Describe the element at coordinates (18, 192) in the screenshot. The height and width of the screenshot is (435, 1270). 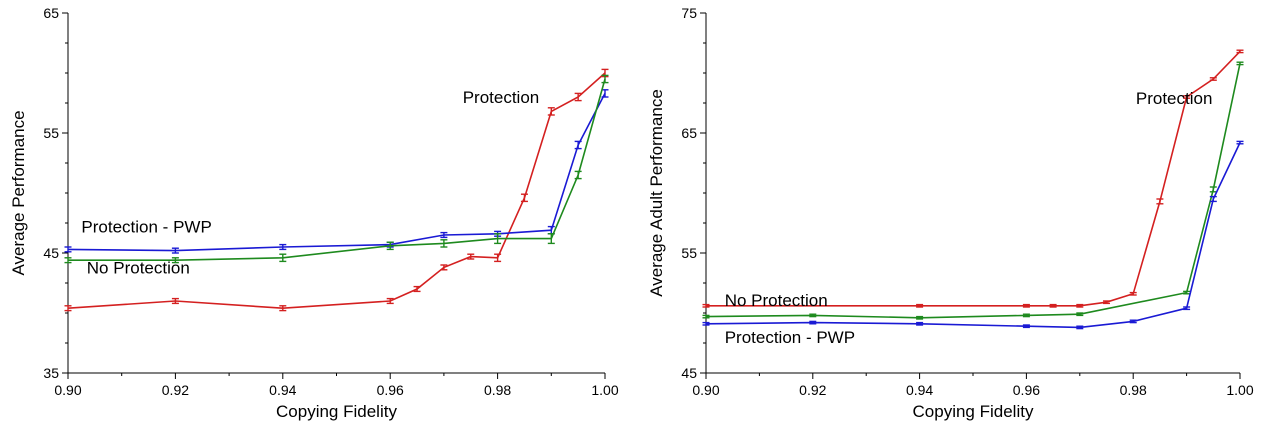
I see `y-axis-label: Average Performance` at that location.